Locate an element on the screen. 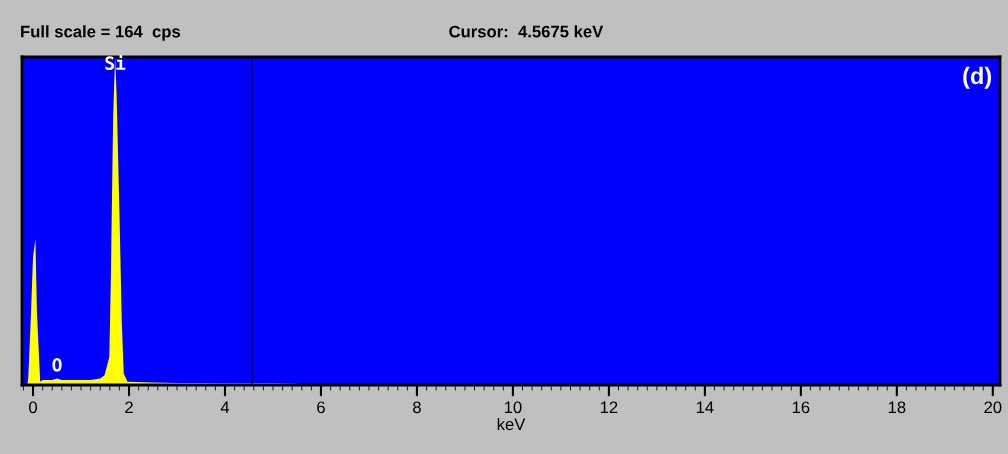 The image size is (1008, 454). x-tick-label: 10 is located at coordinates (513, 407).